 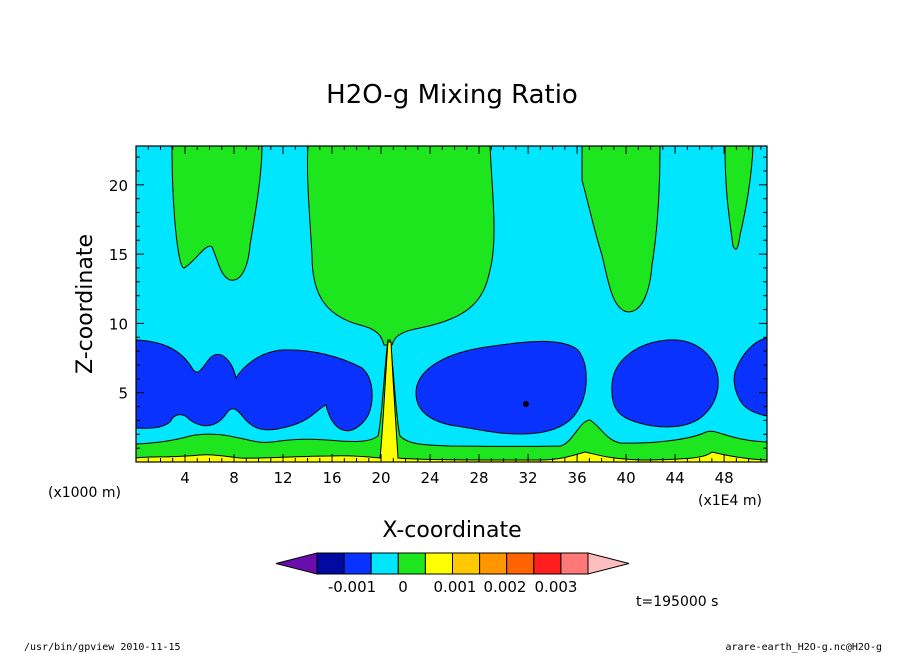 I want to click on colorbar-label: 0.002, so click(x=505, y=587).